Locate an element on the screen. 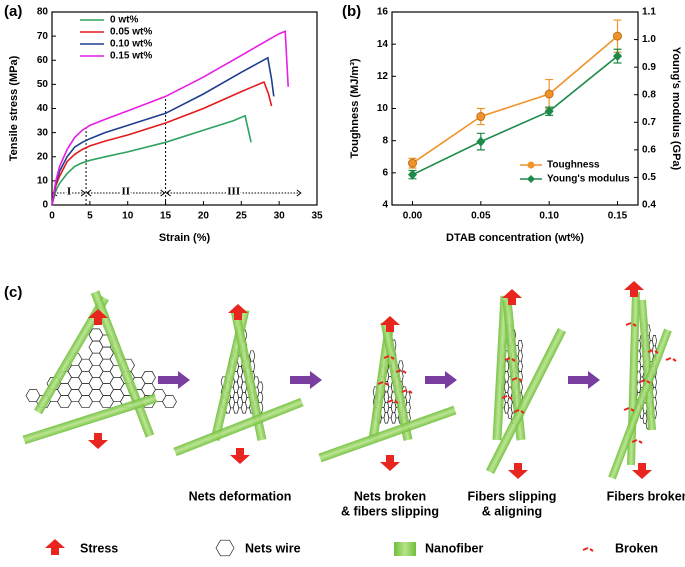  y-tick-label: 30 is located at coordinates (43, 132).